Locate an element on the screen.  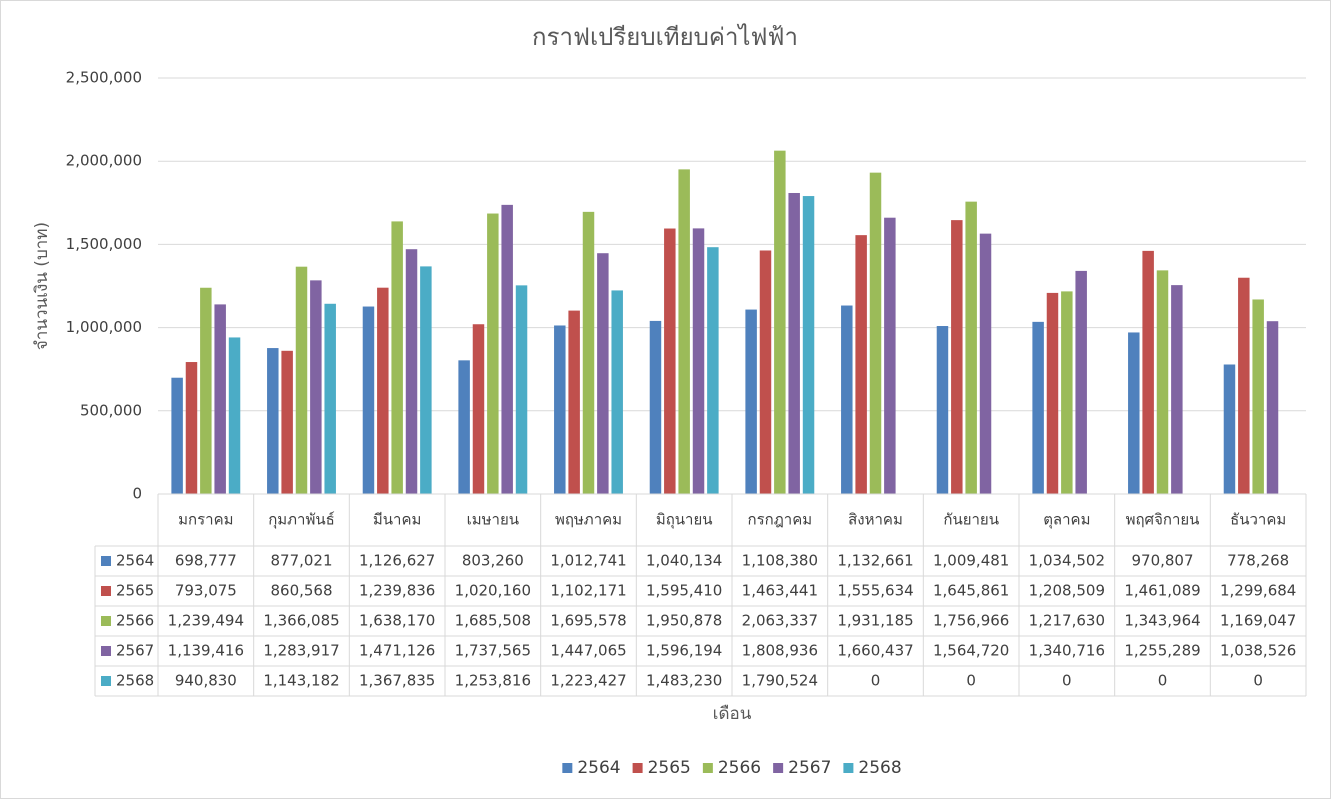
table-cell: 1,695,578 is located at coordinates (588, 621).